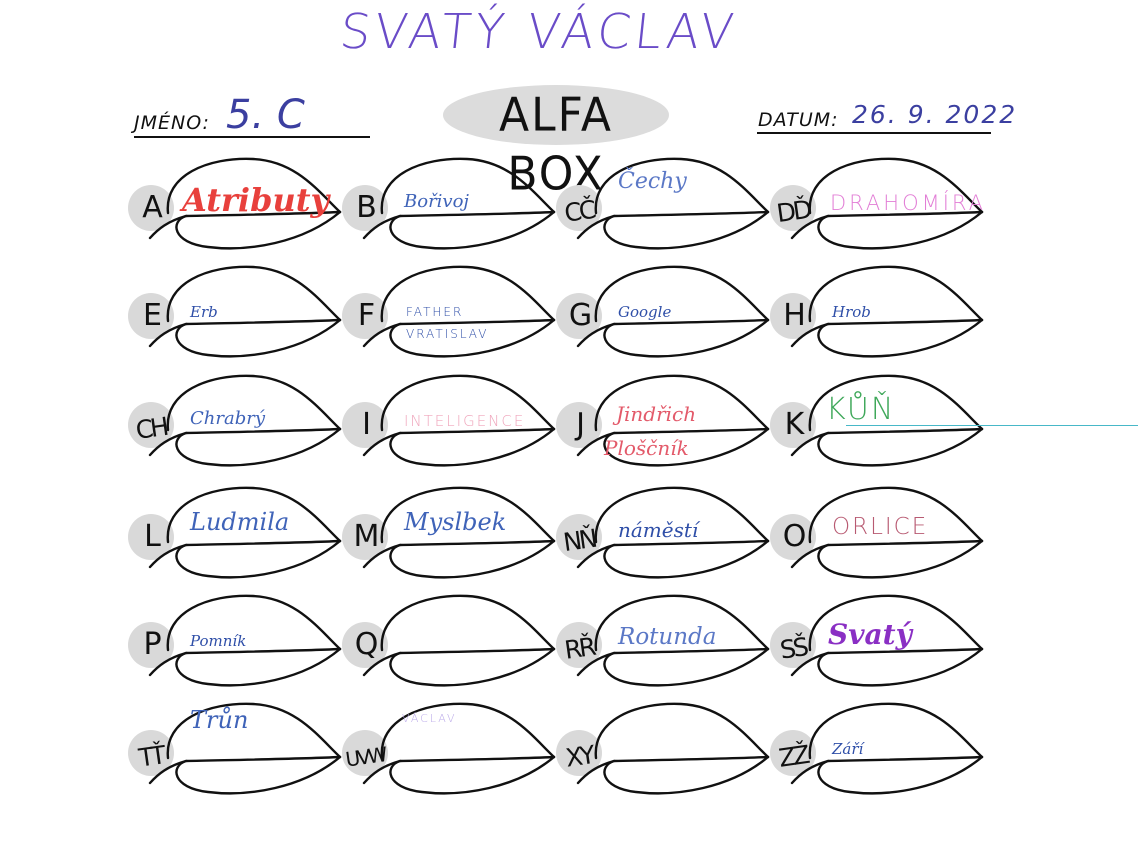 Image resolution: width=1138 pixels, height=861 pixels. Describe the element at coordinates (365, 757) in the screenshot. I see `cell-letter: UVW` at that location.